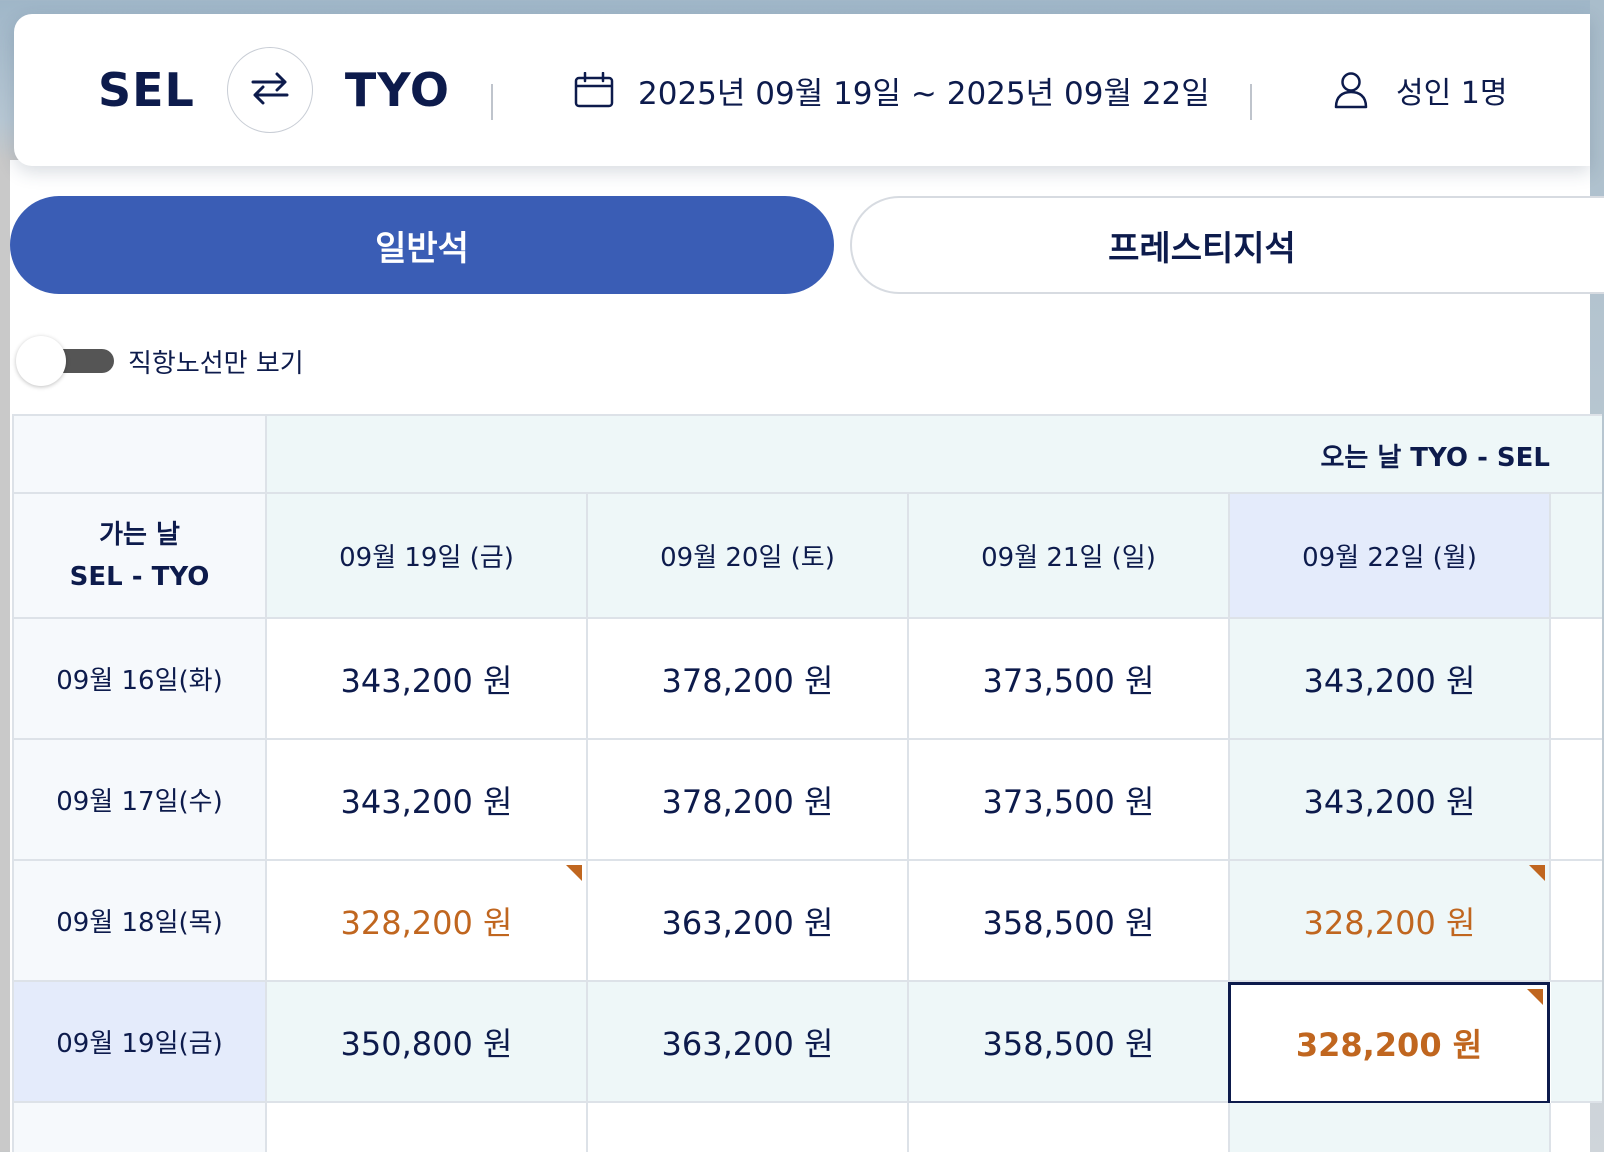 The width and height of the screenshot is (1604, 1152). Describe the element at coordinates (1351, 90) in the screenshot. I see `person-icon` at that location.